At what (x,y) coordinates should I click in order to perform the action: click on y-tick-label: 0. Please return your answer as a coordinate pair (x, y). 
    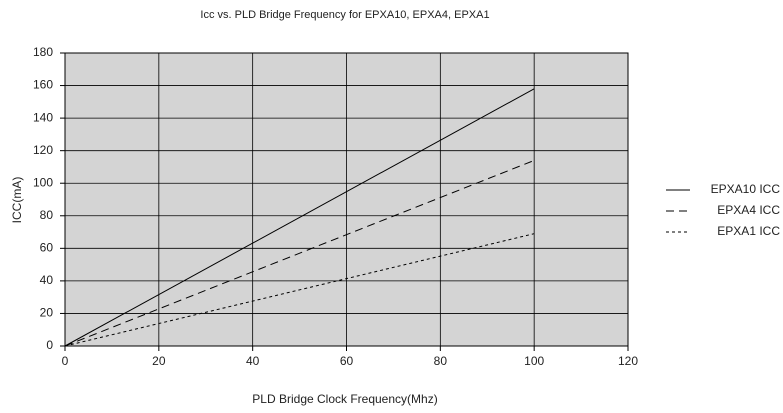
    Looking at the image, I should click on (49, 345).